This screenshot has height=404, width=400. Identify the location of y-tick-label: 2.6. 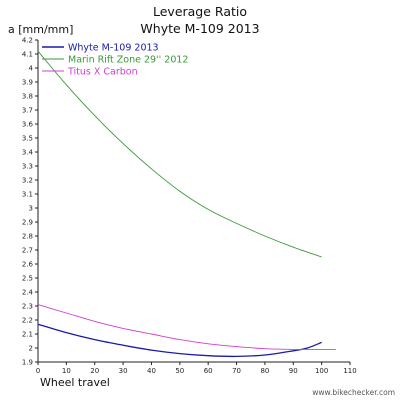
(28, 265).